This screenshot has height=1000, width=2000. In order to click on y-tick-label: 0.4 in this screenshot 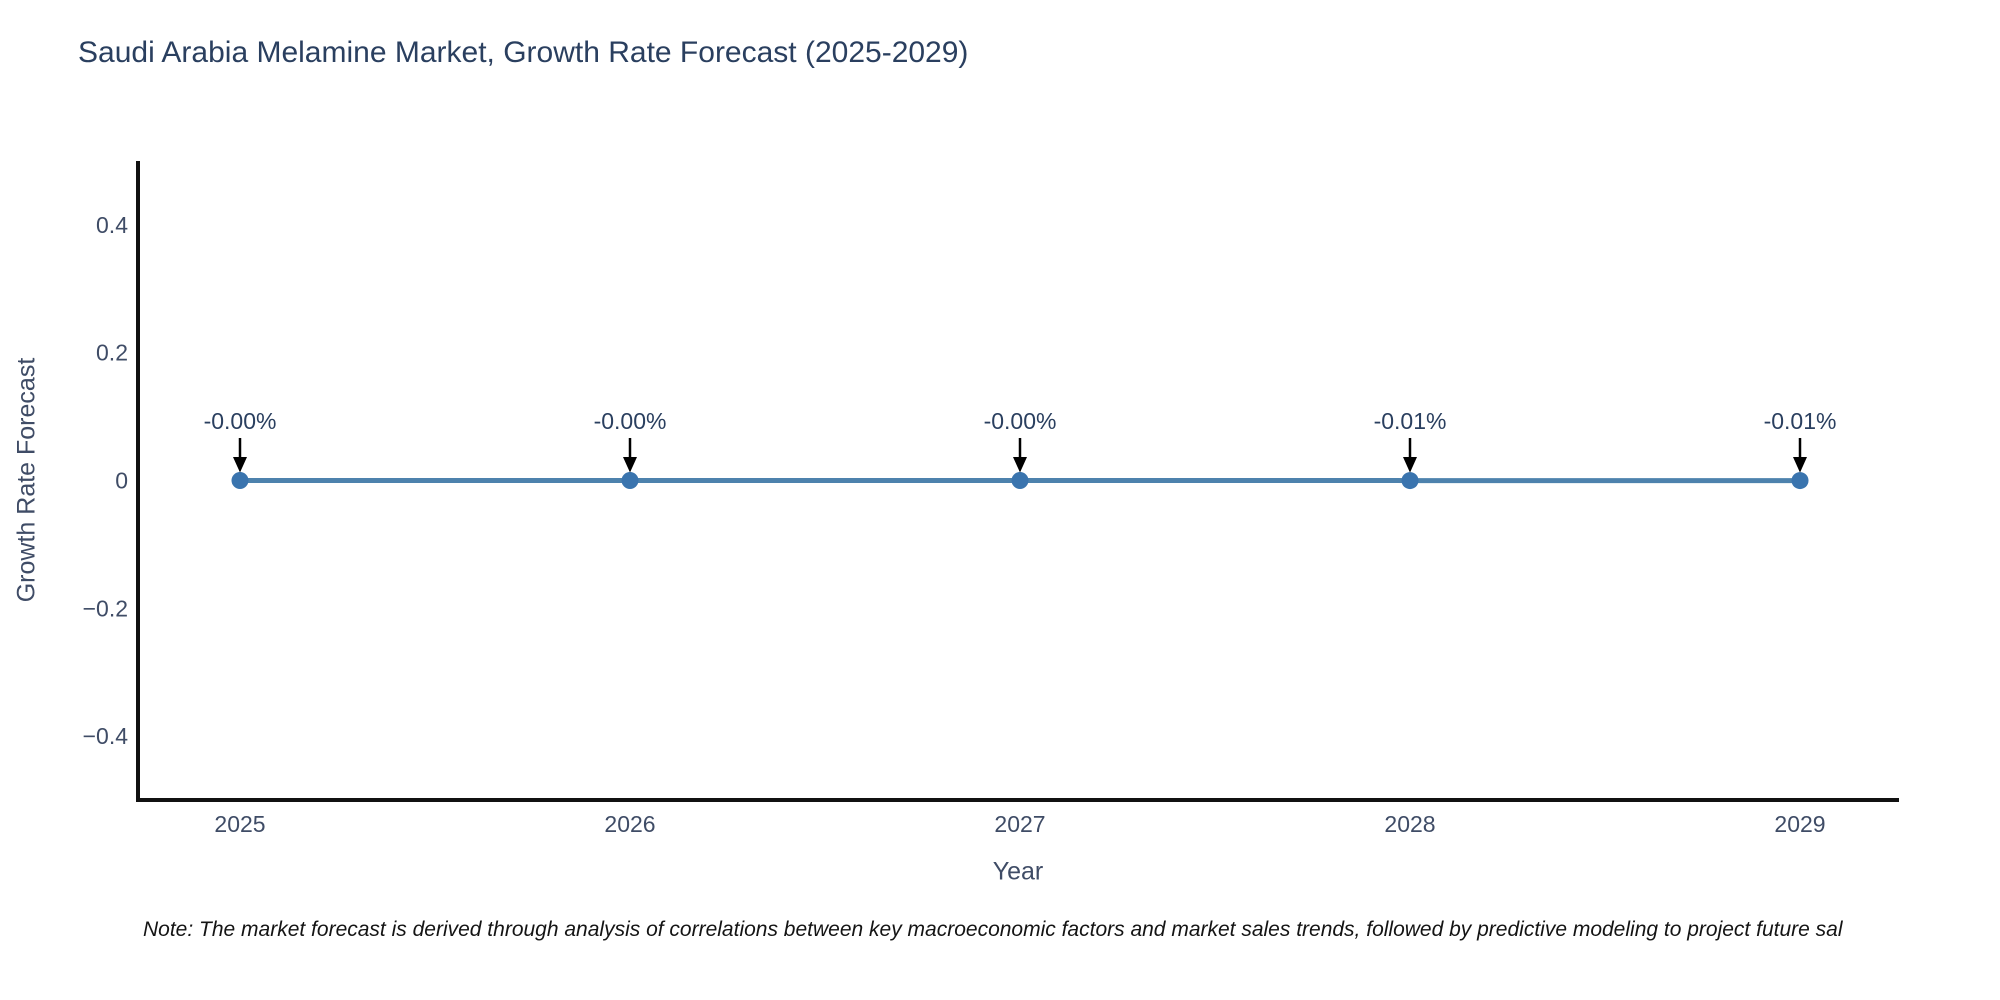, I will do `click(112, 225)`.